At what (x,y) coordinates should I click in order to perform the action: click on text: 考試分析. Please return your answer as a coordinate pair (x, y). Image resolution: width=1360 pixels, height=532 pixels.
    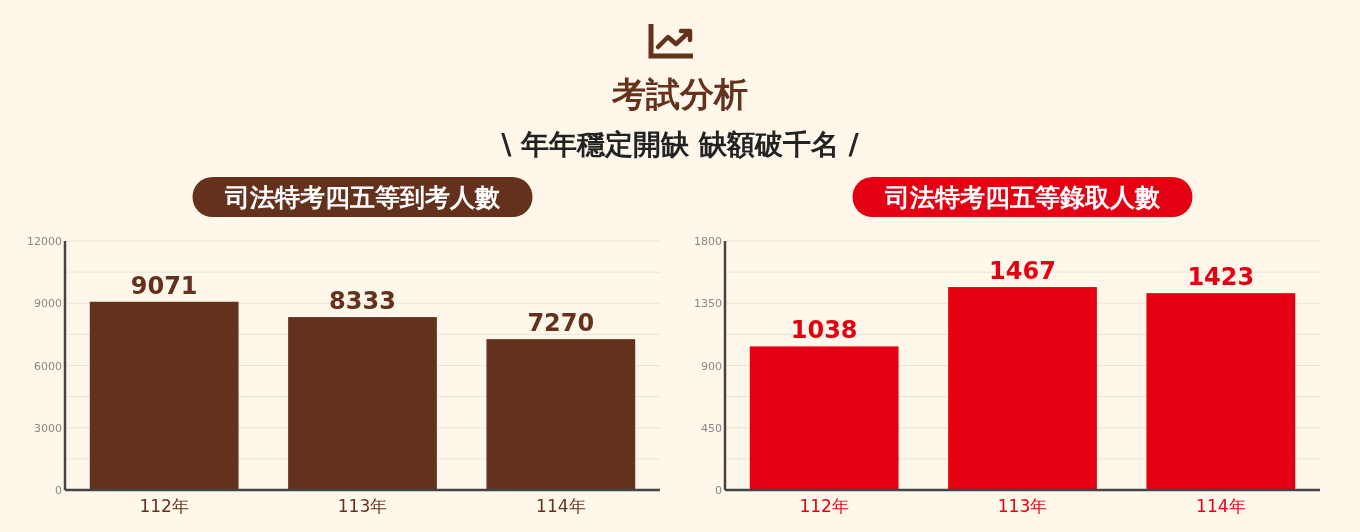
    Looking at the image, I should click on (679, 94).